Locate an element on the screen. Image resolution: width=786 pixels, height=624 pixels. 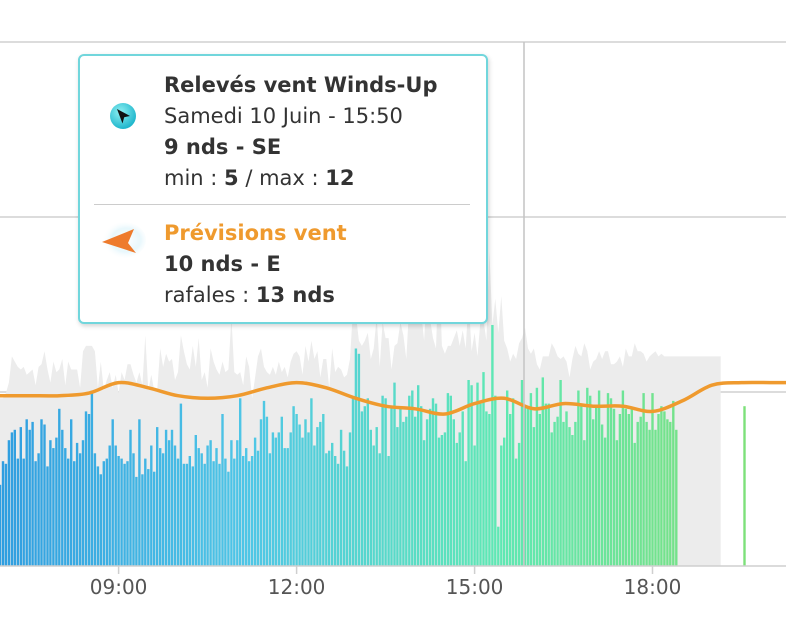
cursor-arrow-icon is located at coordinates (123, 116).